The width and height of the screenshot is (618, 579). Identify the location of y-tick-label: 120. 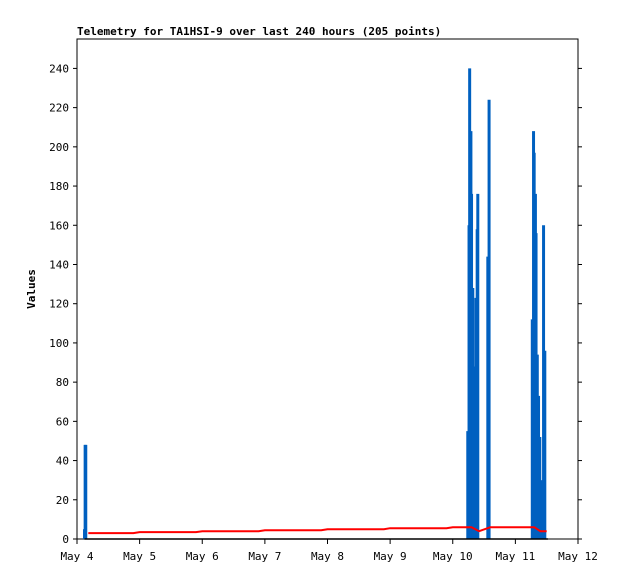
(59, 304).